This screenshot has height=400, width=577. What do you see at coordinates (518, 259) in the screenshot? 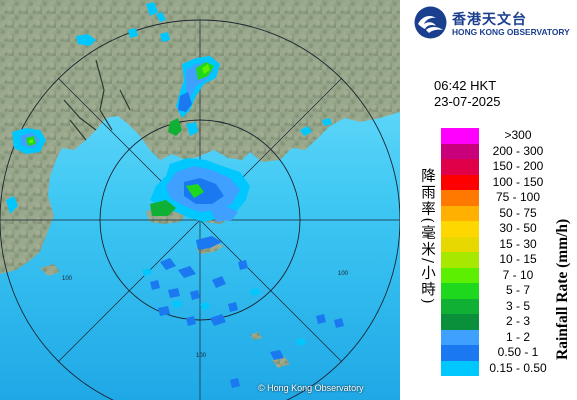
I see `legend-range-label: 10 - 15` at bounding box center [518, 259].